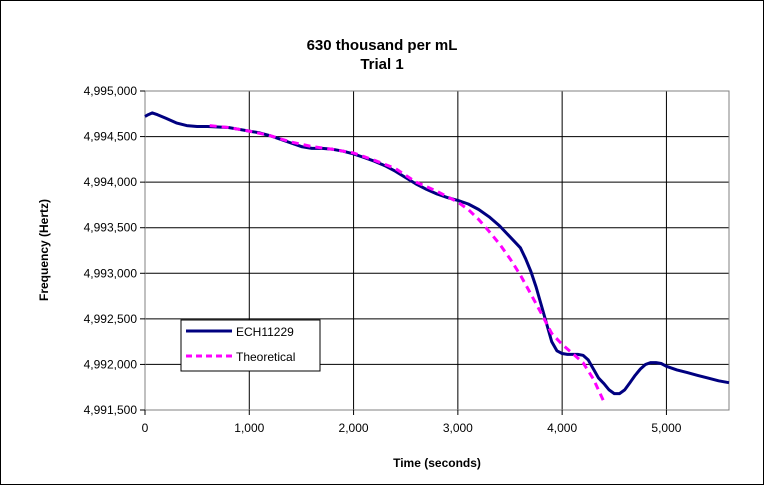 The height and width of the screenshot is (485, 764). I want to click on x-tick-label: 4,000, so click(562, 428).